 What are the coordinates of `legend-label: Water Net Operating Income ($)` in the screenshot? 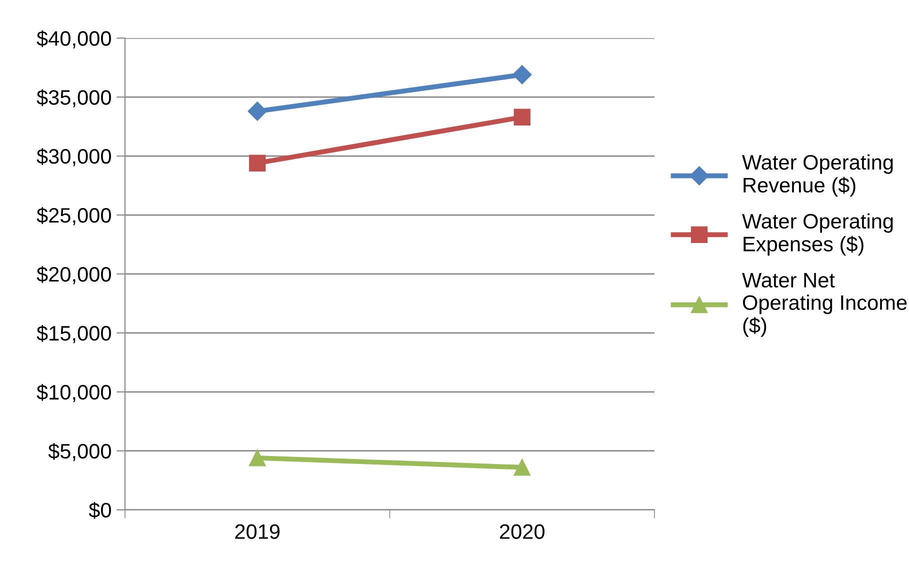 It's located at (824, 305).